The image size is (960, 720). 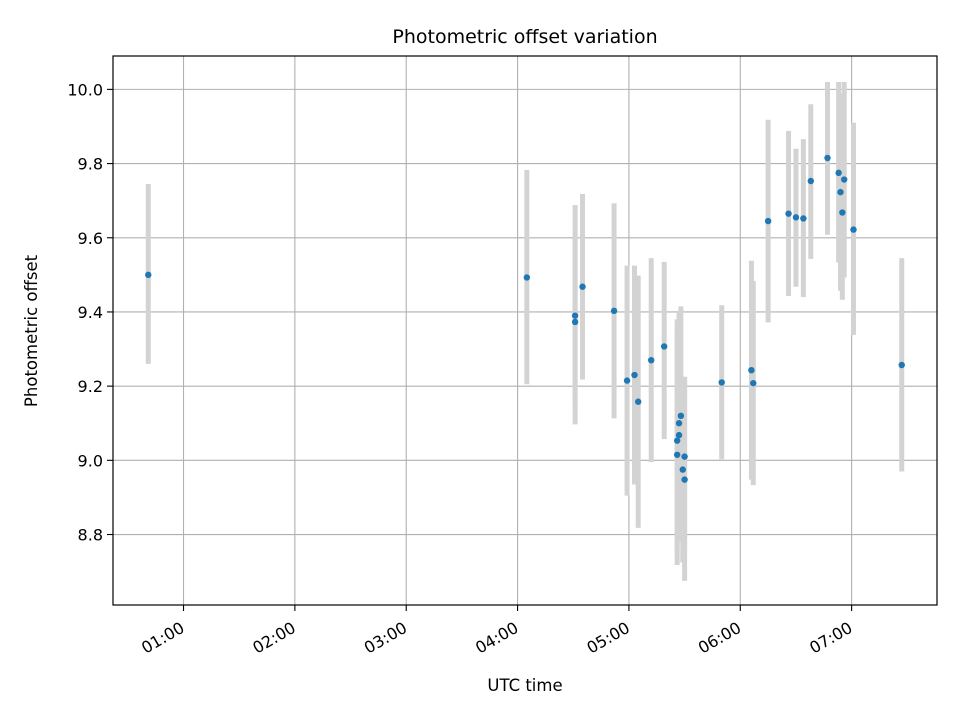 What do you see at coordinates (85, 89) in the screenshot?
I see `y-tick-label: 10.0` at bounding box center [85, 89].